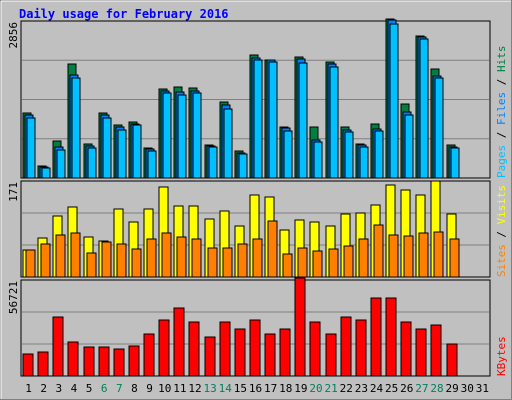 The height and width of the screenshot is (400, 512). I want to click on x-tick-day-27: 27, so click(421, 388).